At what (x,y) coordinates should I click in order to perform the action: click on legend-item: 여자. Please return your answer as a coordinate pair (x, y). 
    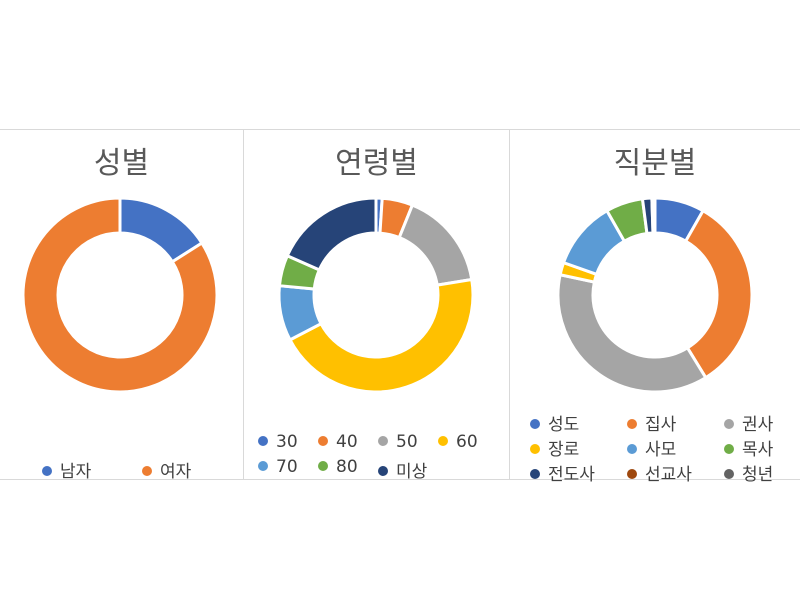
    Looking at the image, I should click on (166, 469).